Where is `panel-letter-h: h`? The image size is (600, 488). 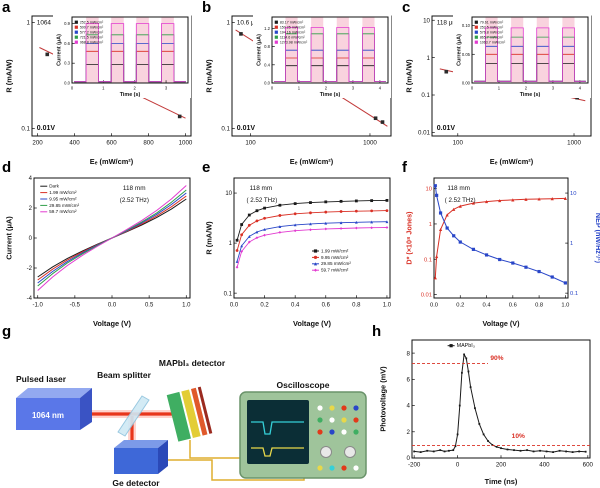 panel-letter-h: h is located at coordinates (377, 331).